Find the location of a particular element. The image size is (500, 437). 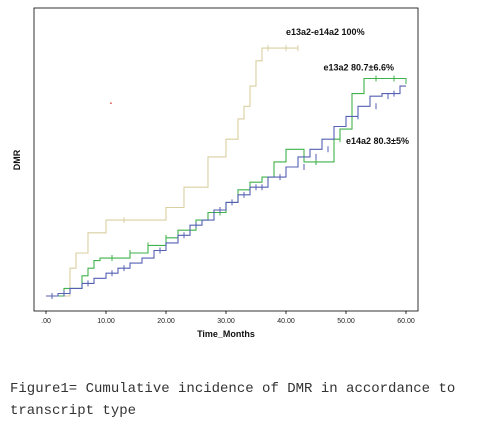

x-tick-label: 40.00 is located at coordinates (286, 321).